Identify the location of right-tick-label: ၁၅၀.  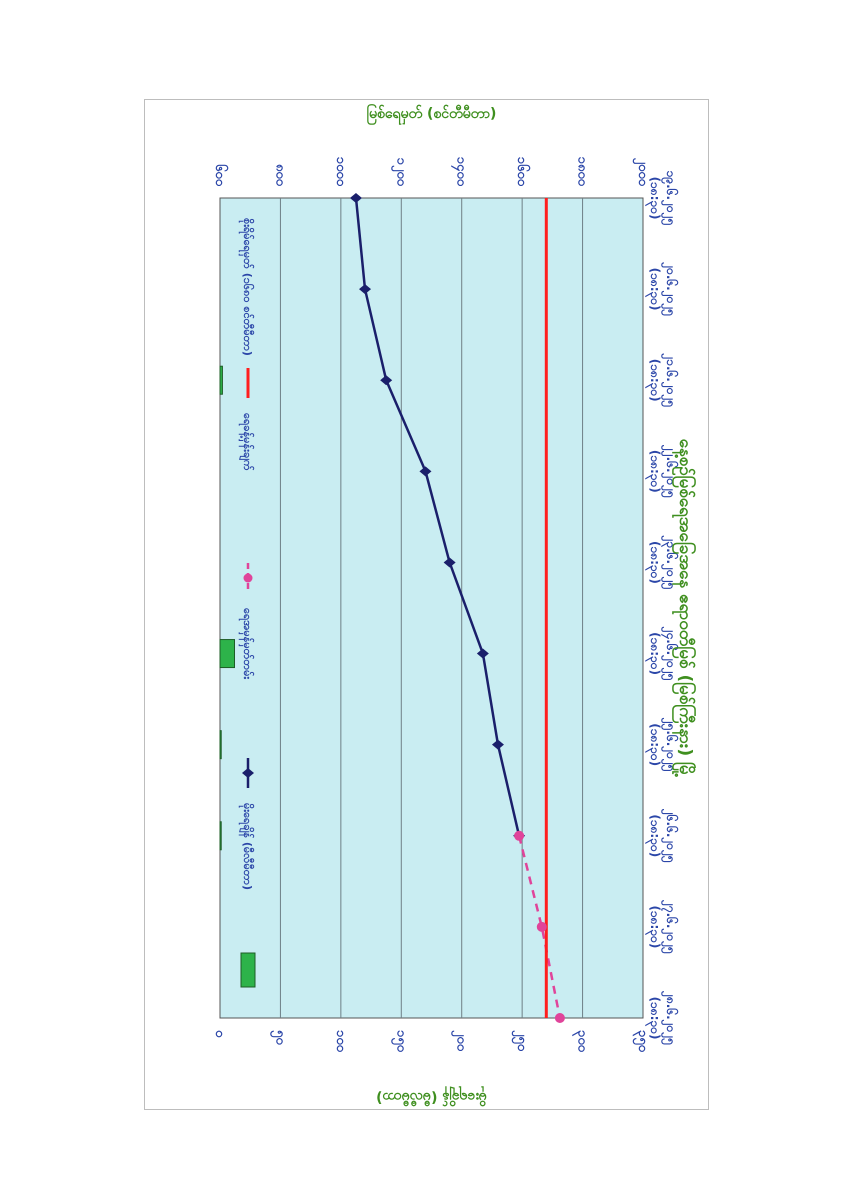
(399, 1041).